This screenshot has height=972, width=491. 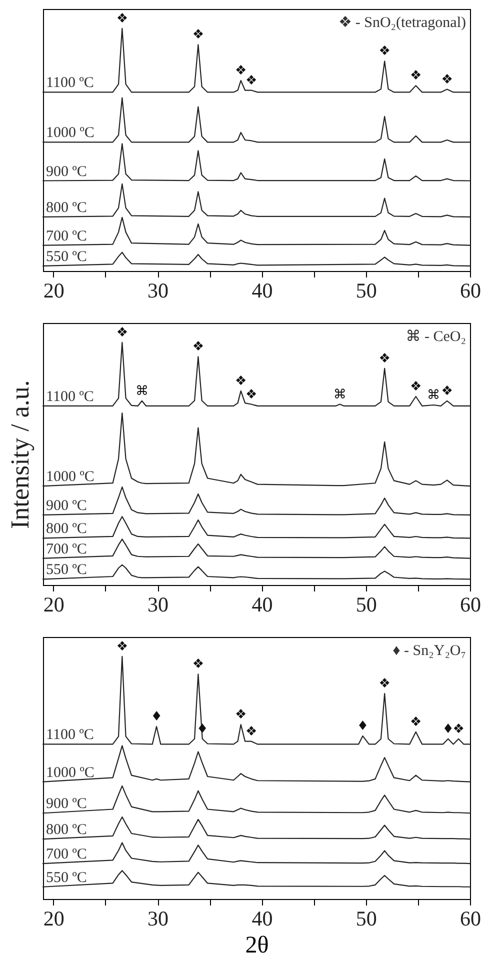 I want to click on x-axis-title: 2θ, so click(x=257, y=945).